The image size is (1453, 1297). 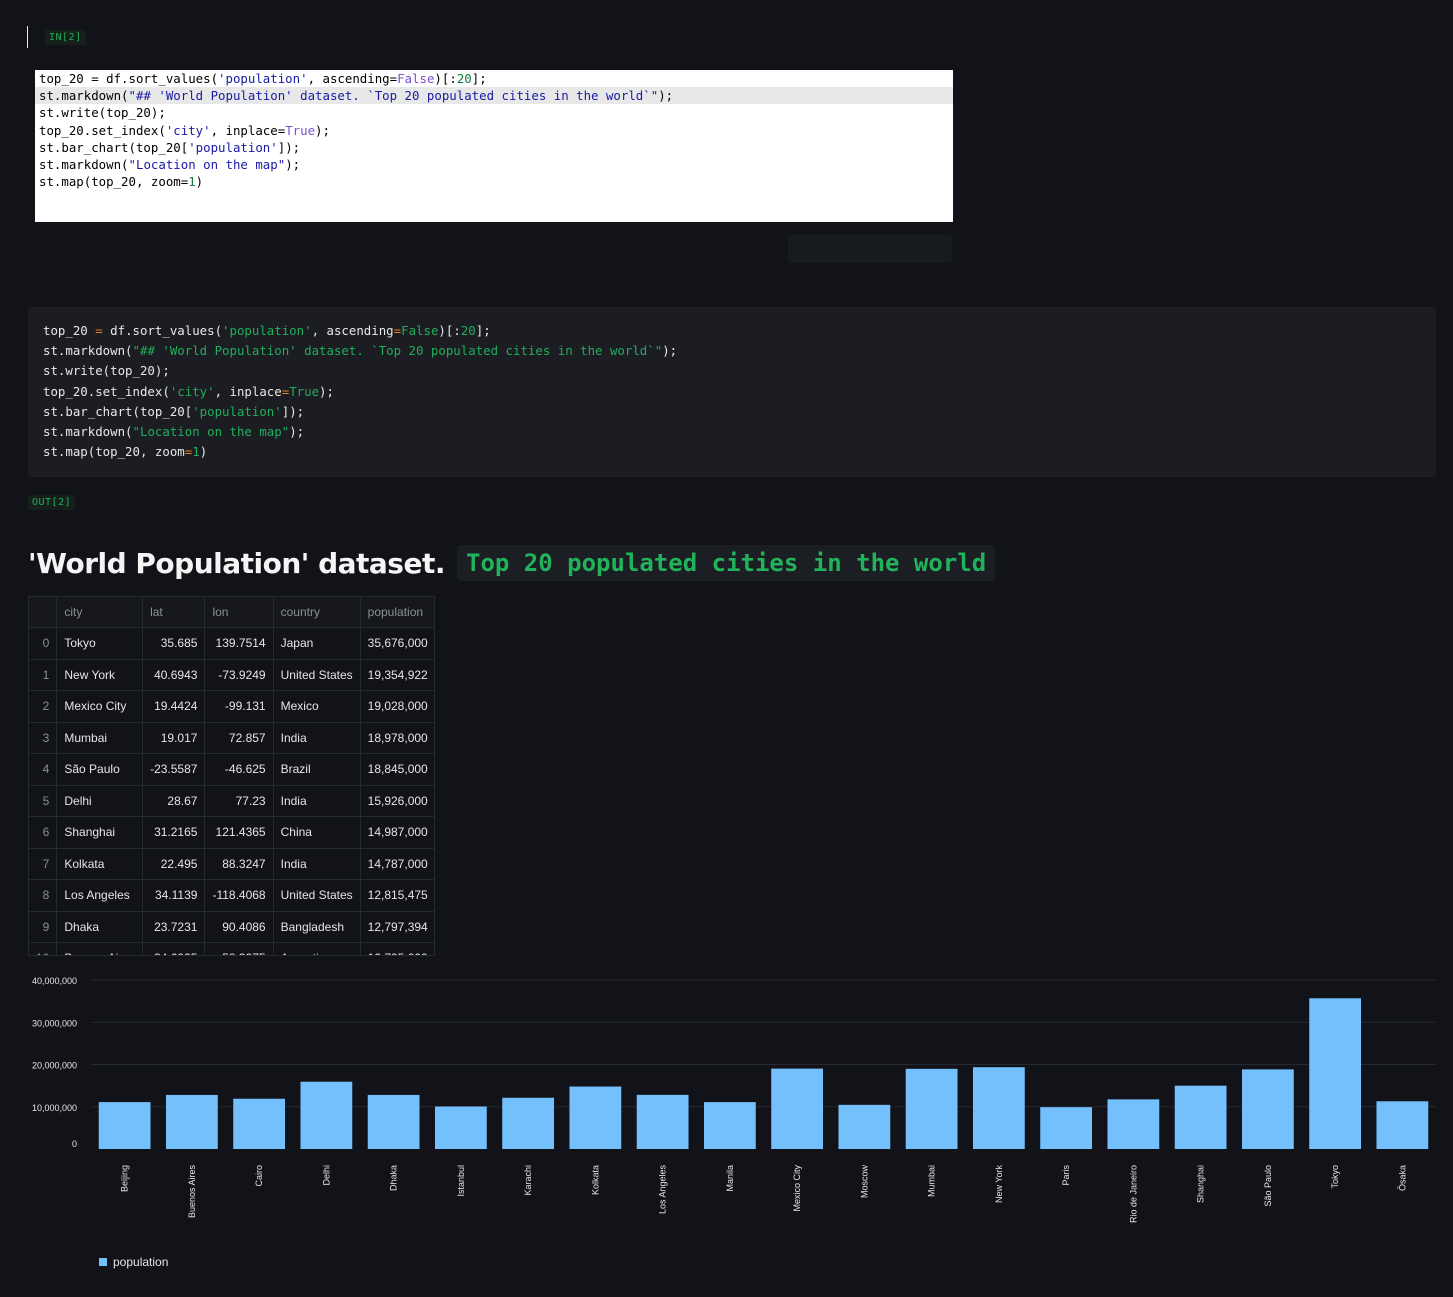 I want to click on table-cell: 9, so click(x=43, y=927).